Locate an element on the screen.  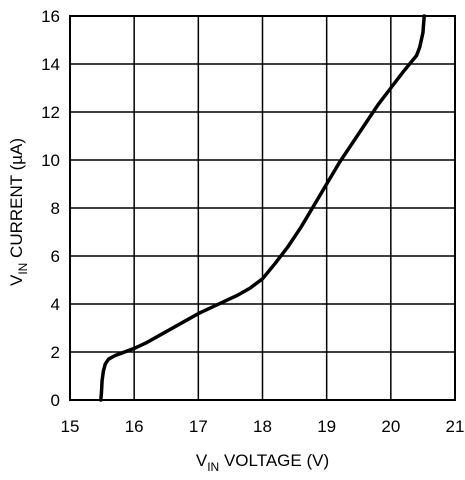
y-axis-title-prefix: V is located at coordinates (16, 280).